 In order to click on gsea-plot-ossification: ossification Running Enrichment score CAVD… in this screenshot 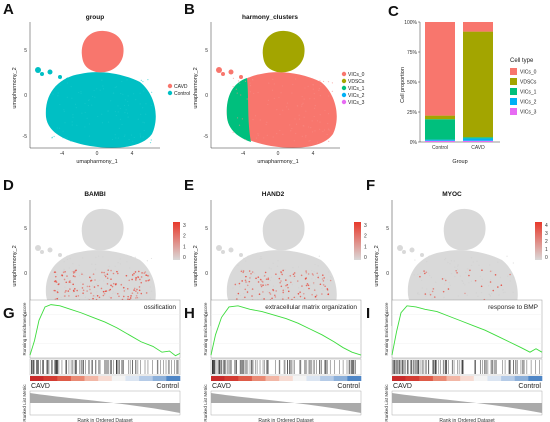, I will do `click(101, 360)`.